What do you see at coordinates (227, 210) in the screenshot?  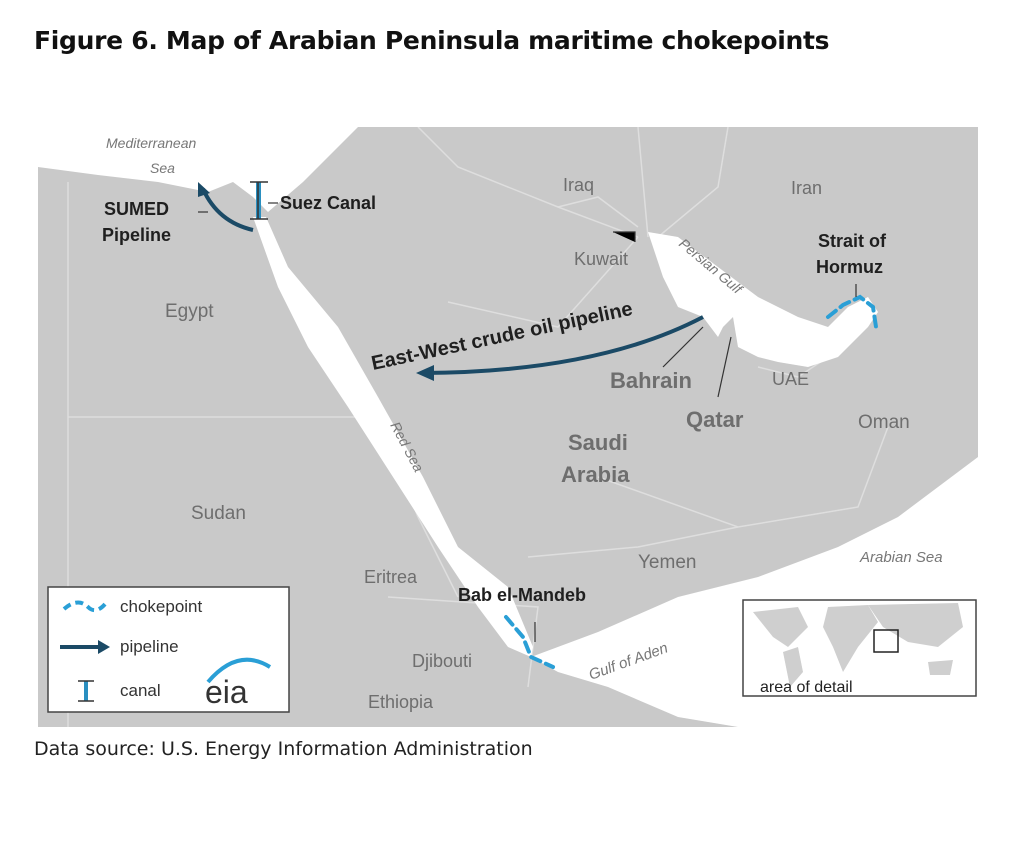 I see `sumed-pipeline` at bounding box center [227, 210].